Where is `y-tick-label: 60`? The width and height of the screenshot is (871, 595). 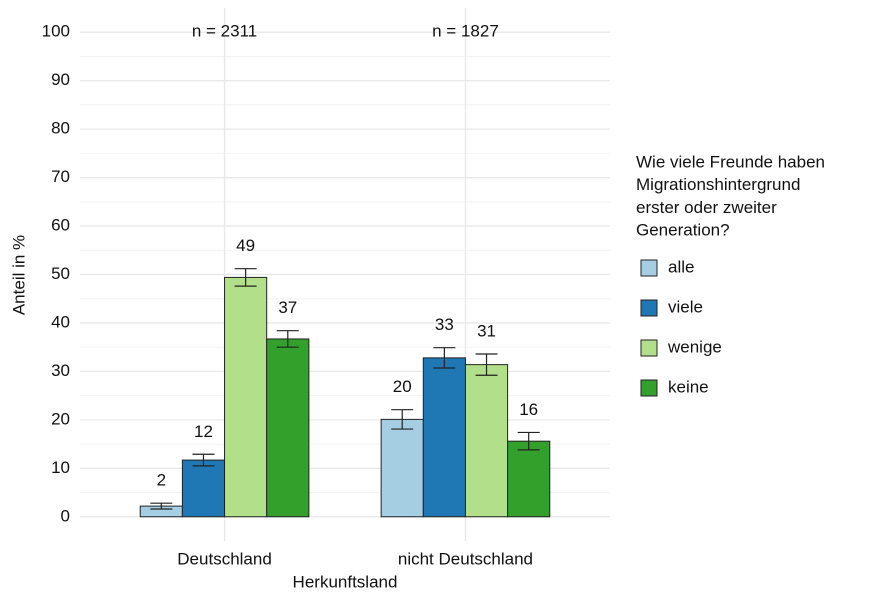 y-tick-label: 60 is located at coordinates (60, 225).